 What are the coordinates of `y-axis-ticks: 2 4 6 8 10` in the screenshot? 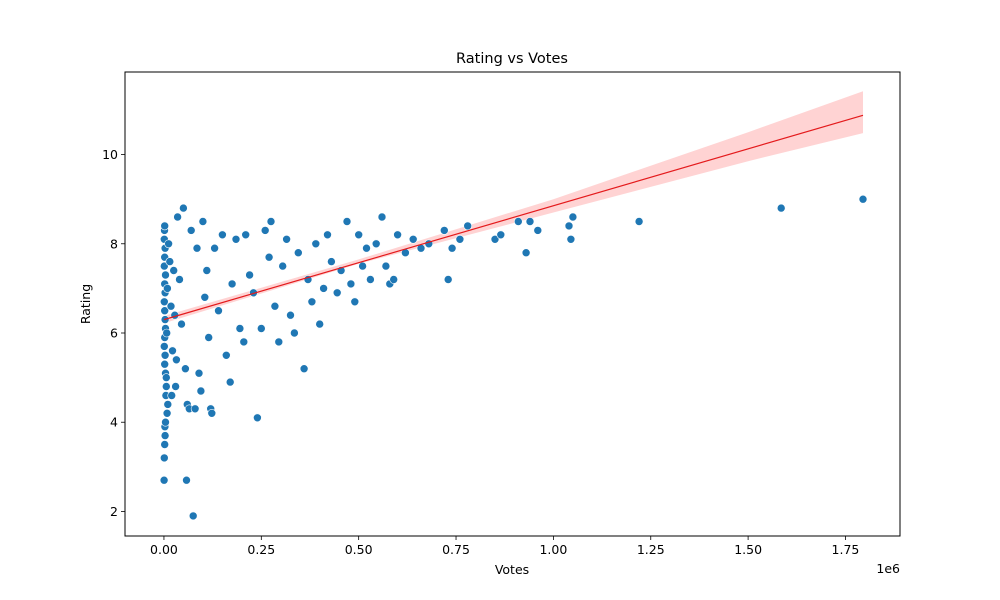 It's located at (113, 333).